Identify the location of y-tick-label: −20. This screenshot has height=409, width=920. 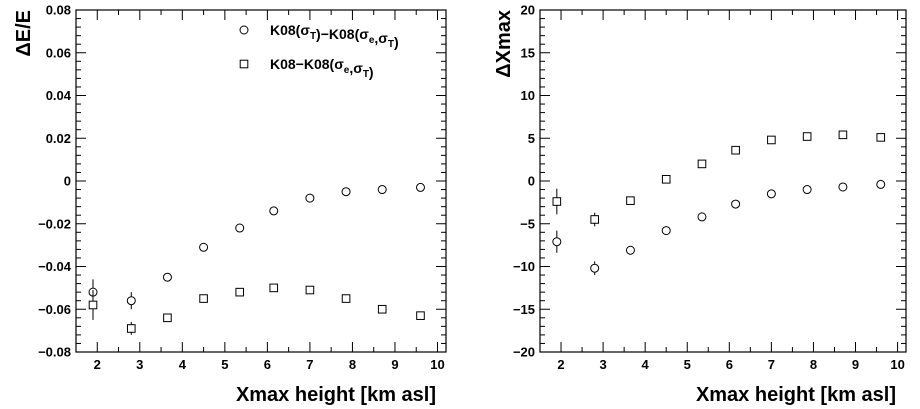
(524, 352).